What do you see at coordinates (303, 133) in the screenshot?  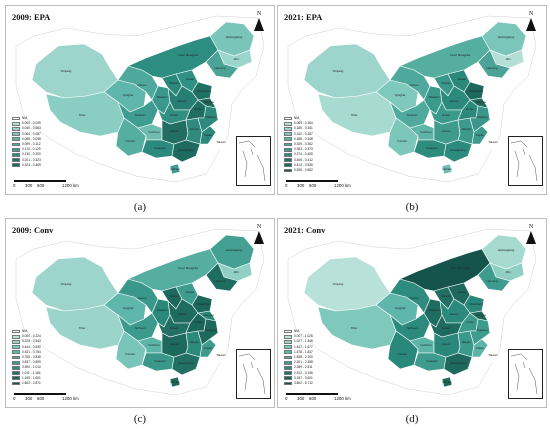 I see `legend-label: 0.242 - 0.287` at bounding box center [303, 133].